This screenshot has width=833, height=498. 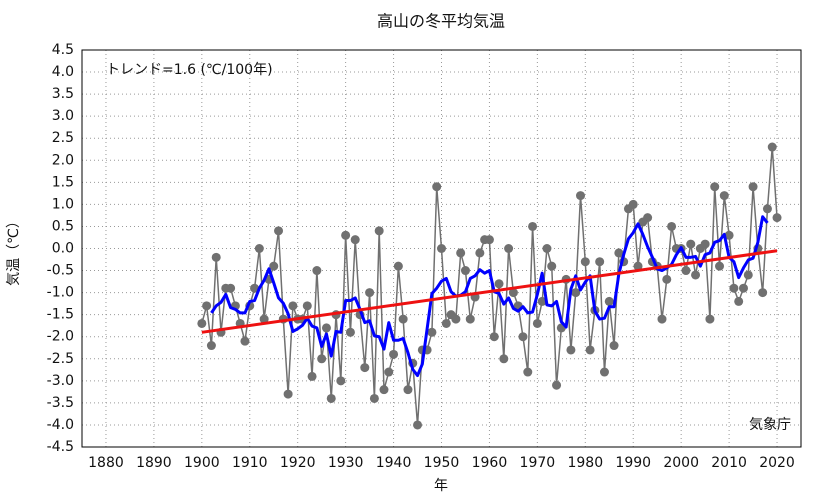 I want to click on x-tick-label: 1930, so click(x=346, y=463).